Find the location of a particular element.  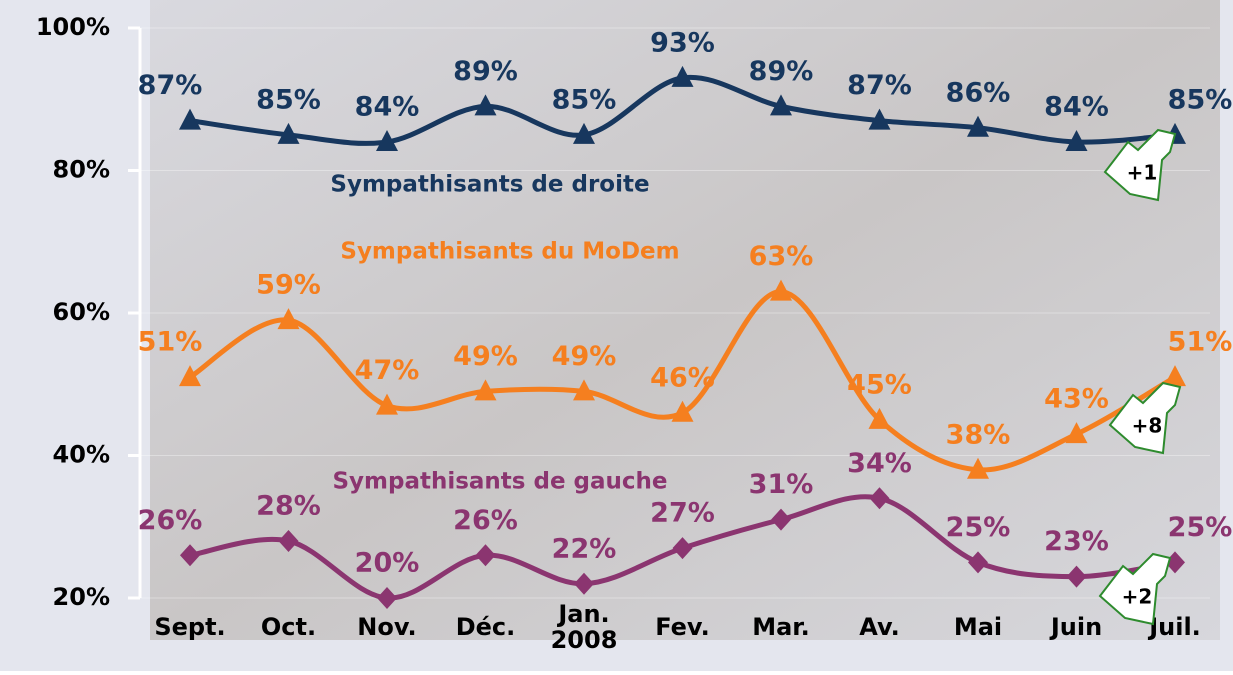

x-tick-label: Mai is located at coordinates (978, 627).